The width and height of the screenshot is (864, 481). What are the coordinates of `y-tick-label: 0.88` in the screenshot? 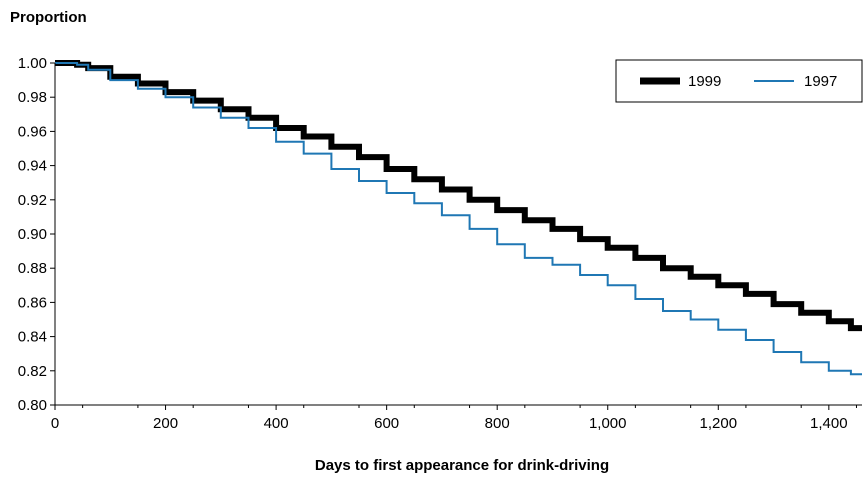 It's located at (32, 268).